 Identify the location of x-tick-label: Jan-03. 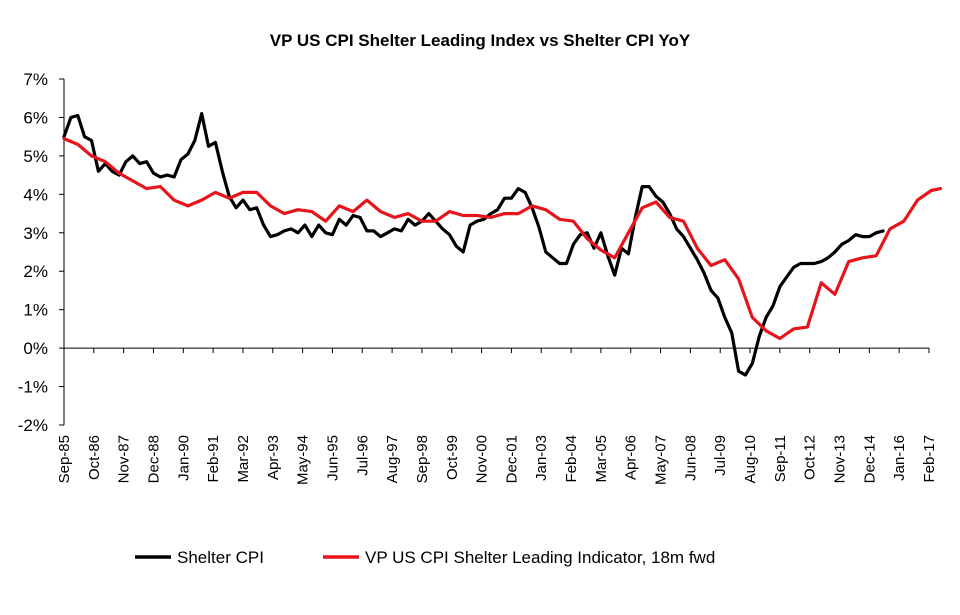
(541, 458).